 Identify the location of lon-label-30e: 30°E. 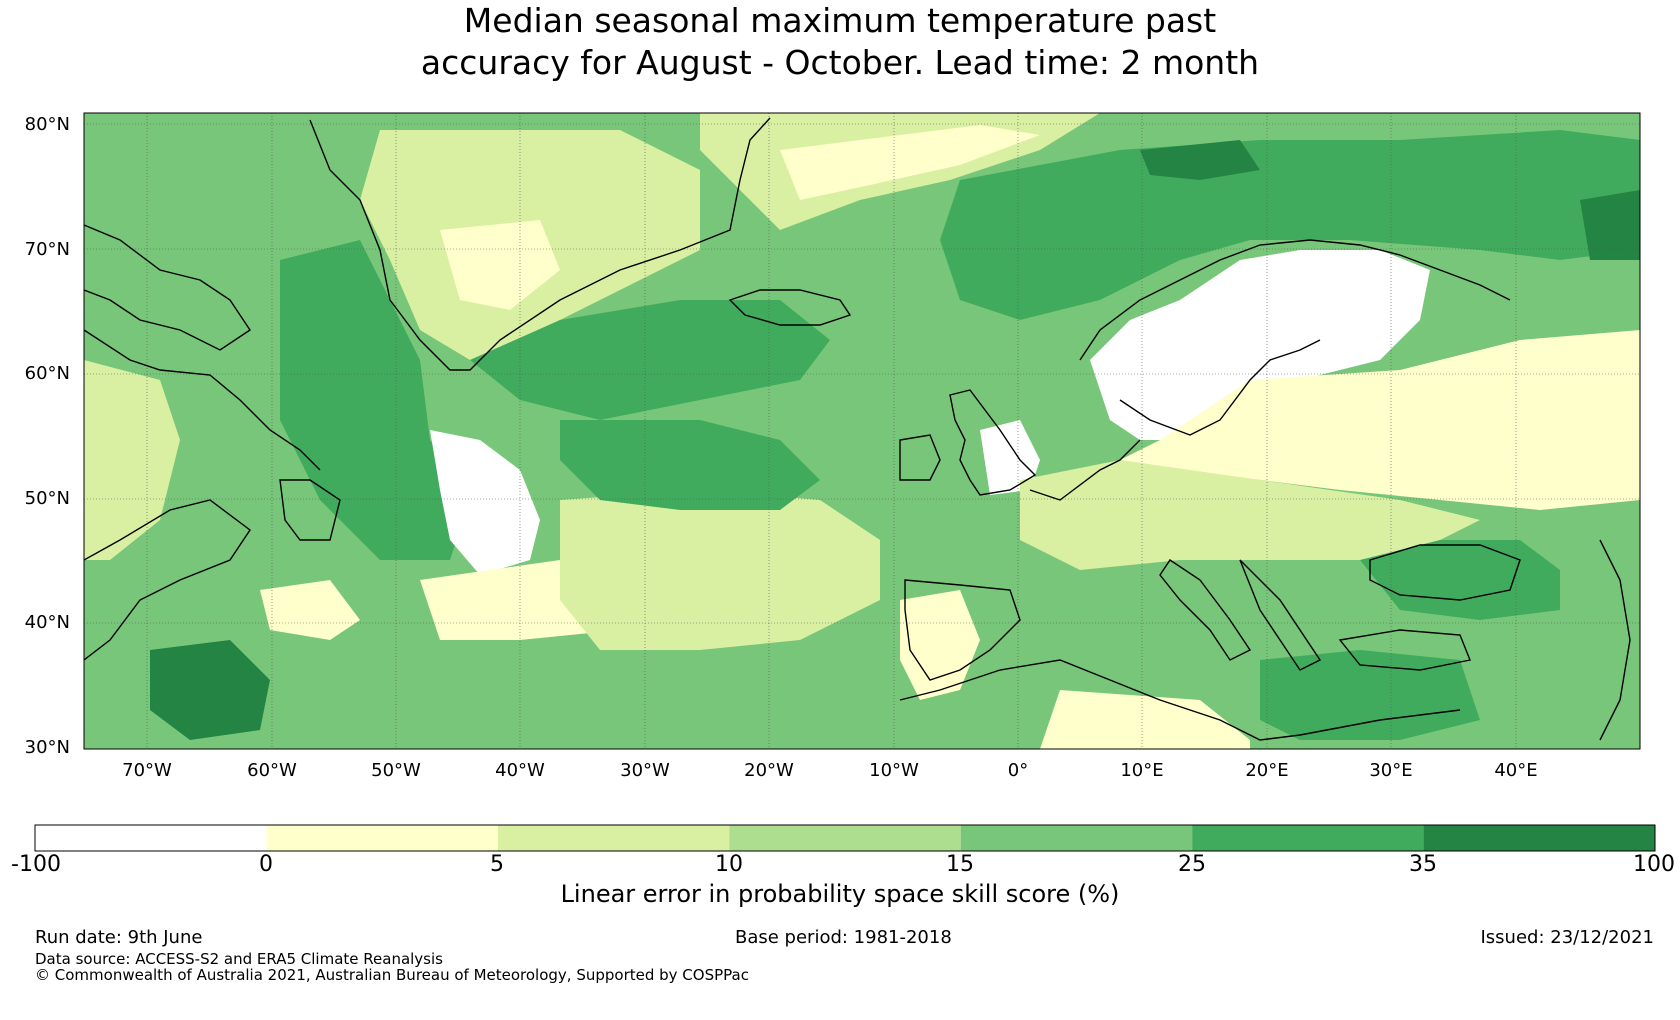
(1391, 770).